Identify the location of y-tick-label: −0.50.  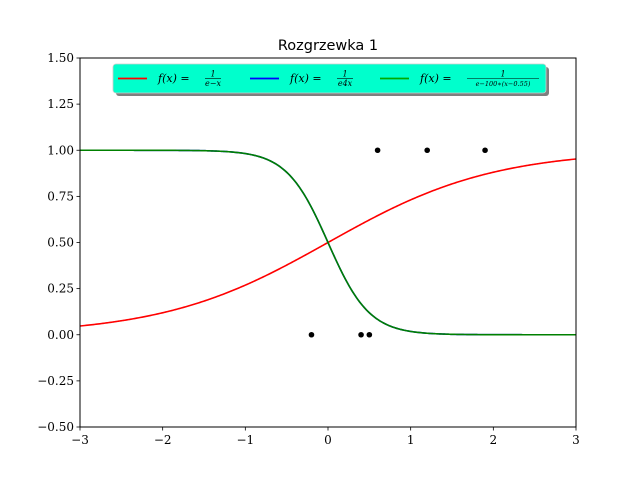
(55, 427).